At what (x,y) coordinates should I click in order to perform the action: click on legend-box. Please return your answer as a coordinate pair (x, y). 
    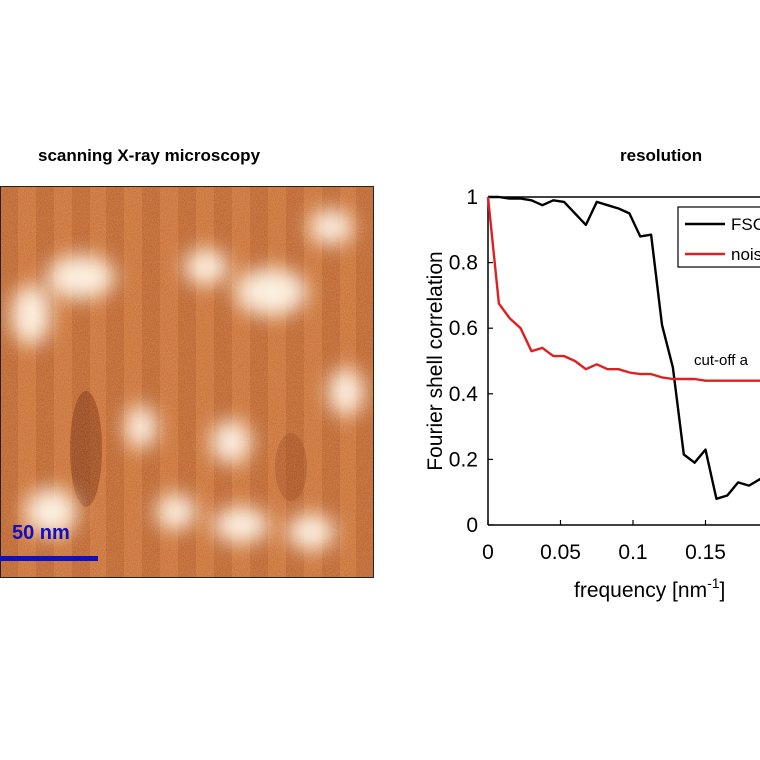
    Looking at the image, I should click on (718, 237).